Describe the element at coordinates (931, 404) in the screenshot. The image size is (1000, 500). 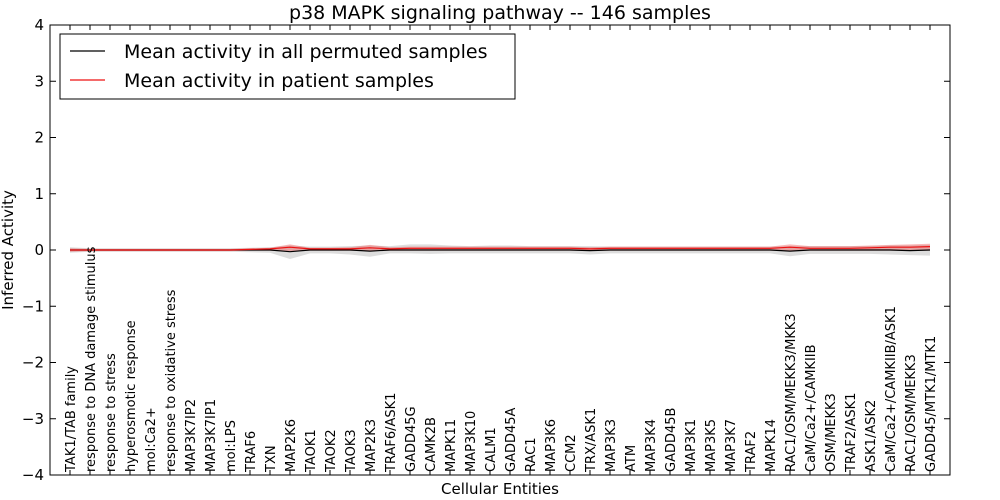
I see `x-tick-label: GADD45/MTK1/MTK1` at that location.